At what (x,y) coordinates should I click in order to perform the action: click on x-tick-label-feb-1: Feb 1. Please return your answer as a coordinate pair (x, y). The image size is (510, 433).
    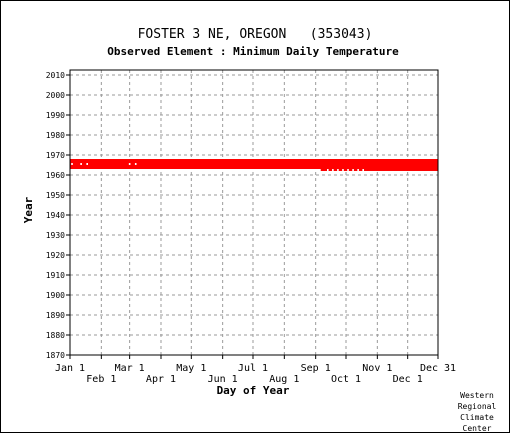
    Looking at the image, I should click on (101, 379).